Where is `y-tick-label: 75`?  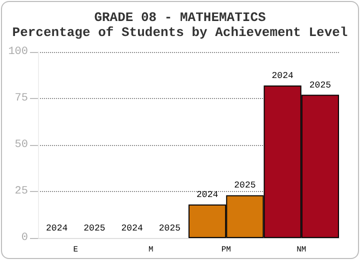
y-tick-label: 75 is located at coordinates (21, 98).